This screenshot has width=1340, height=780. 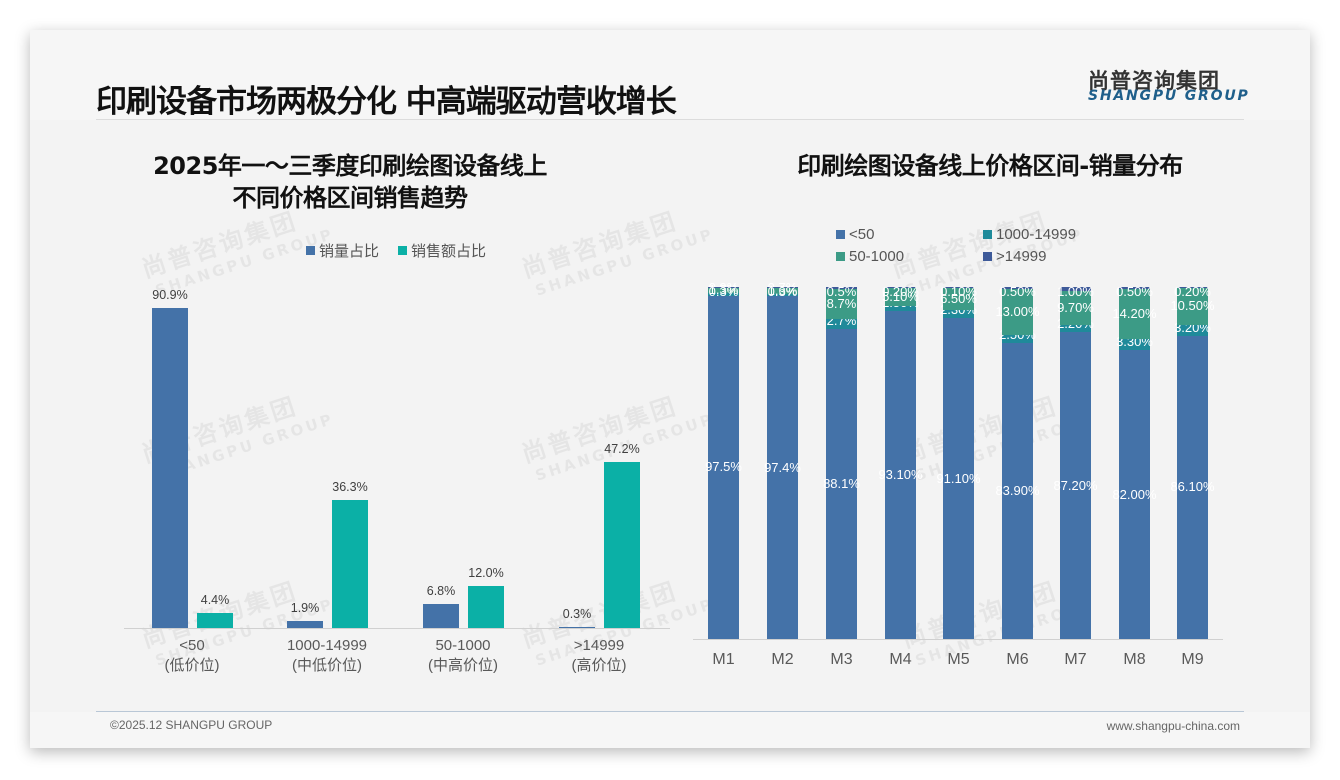 What do you see at coordinates (192, 665) in the screenshot?
I see `category-tier: (低价位)` at bounding box center [192, 665].